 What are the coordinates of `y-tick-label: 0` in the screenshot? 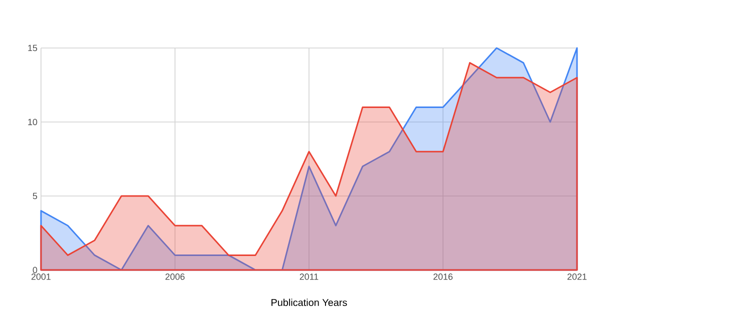 It's located at (35, 270).